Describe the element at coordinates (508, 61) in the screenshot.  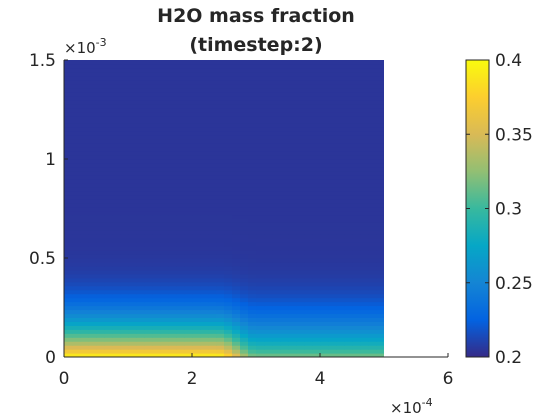
I see `colorbar-tick-label: 0.4` at that location.